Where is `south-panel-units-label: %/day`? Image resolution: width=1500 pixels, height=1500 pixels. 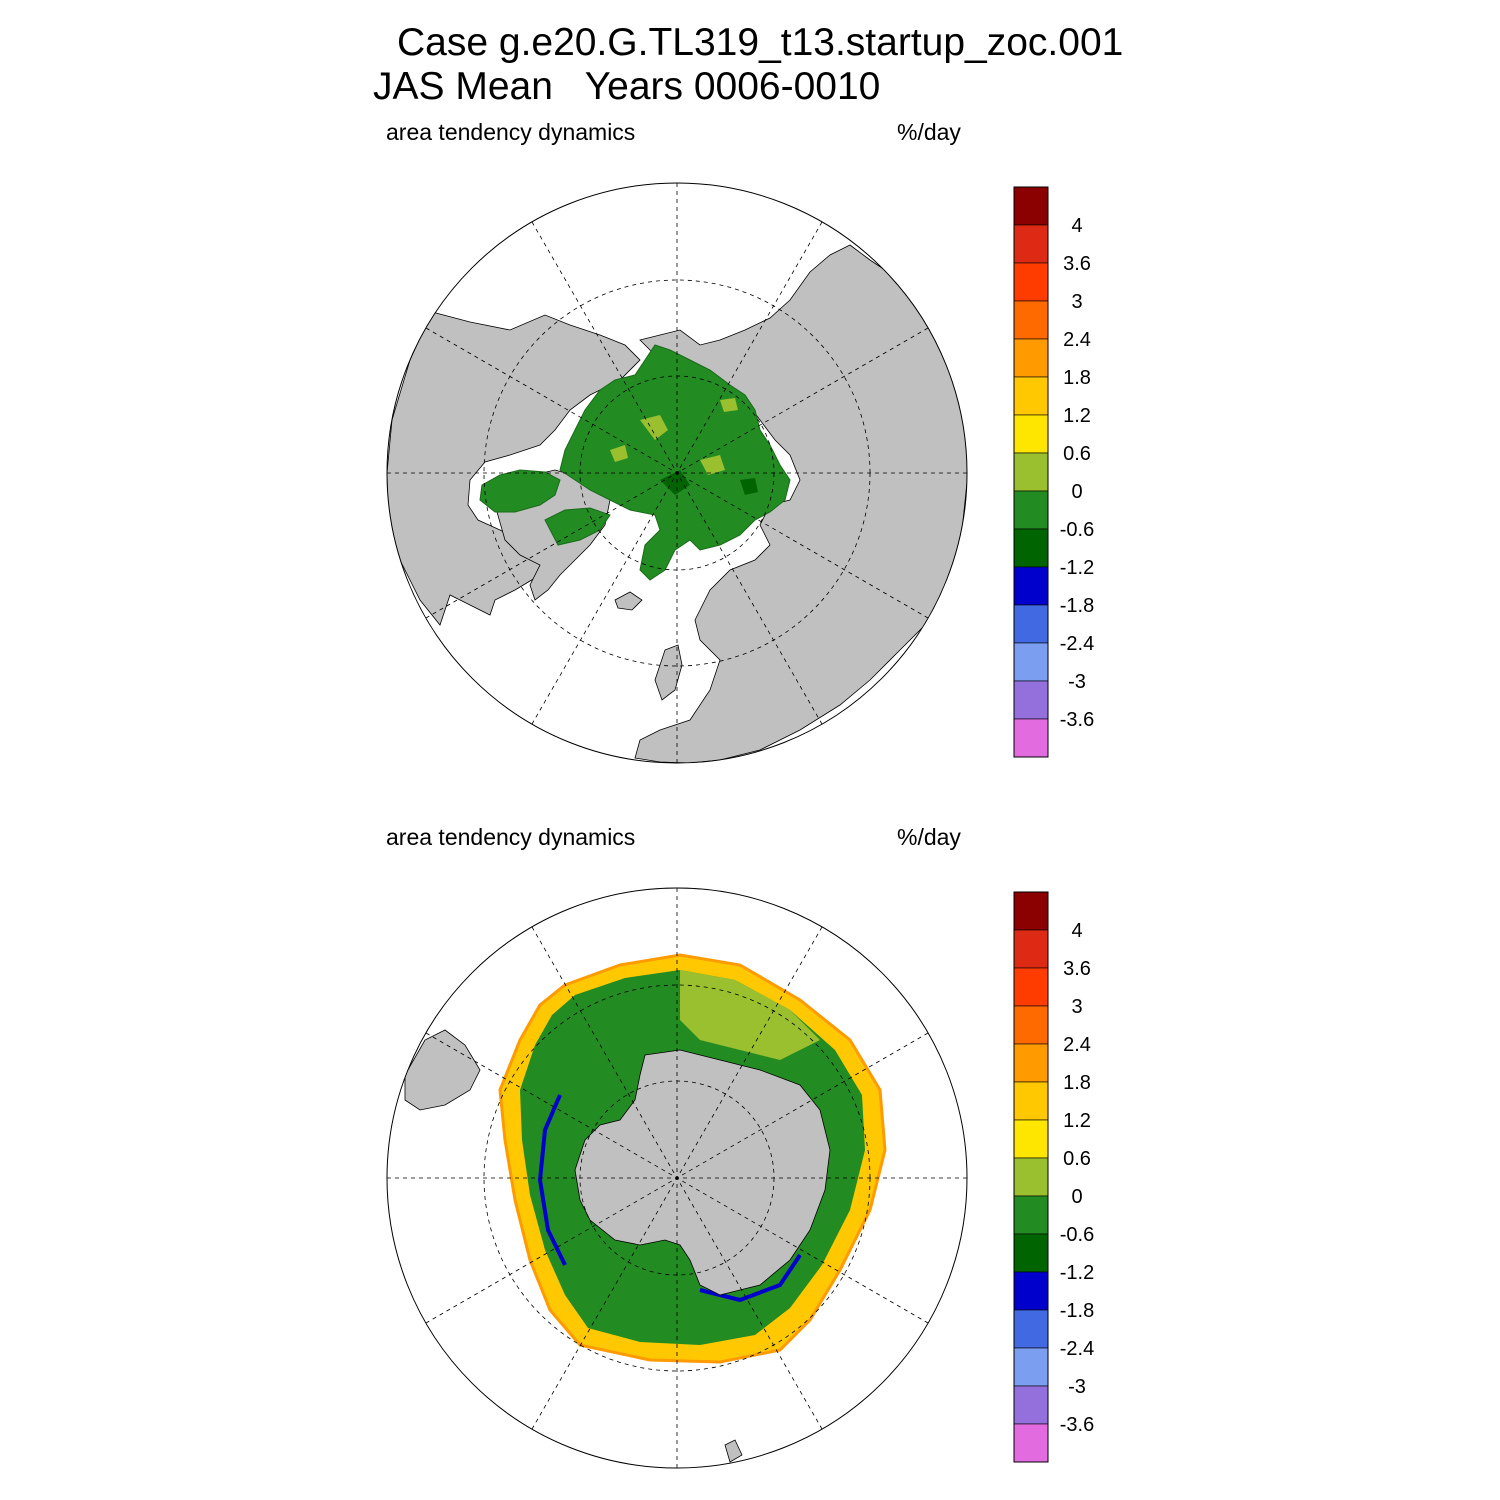 south-panel-units-label: %/day is located at coordinates (929, 837).